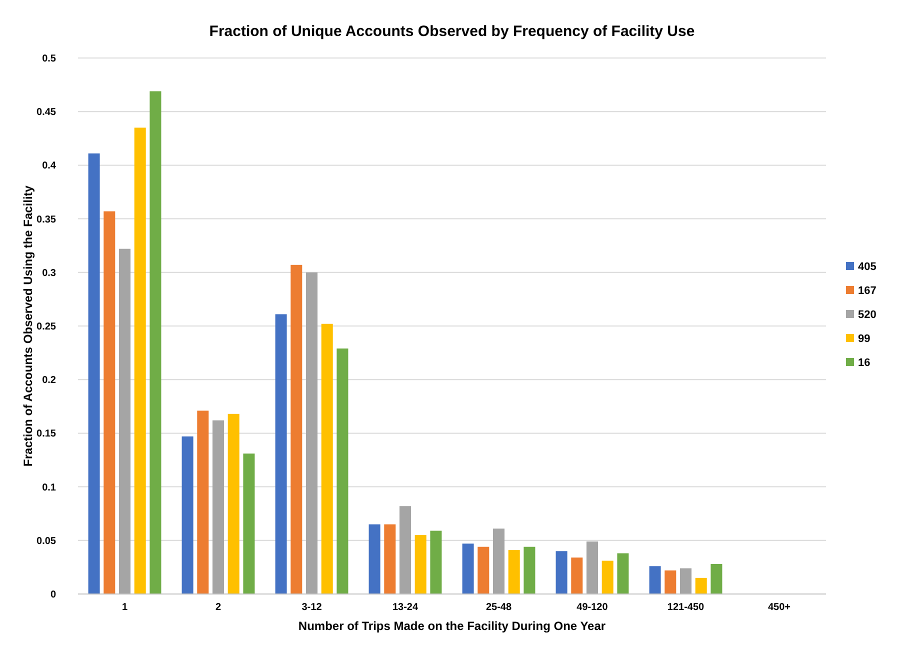  What do you see at coordinates (405, 607) in the screenshot?
I see `x-tick-label: 13-24` at bounding box center [405, 607].